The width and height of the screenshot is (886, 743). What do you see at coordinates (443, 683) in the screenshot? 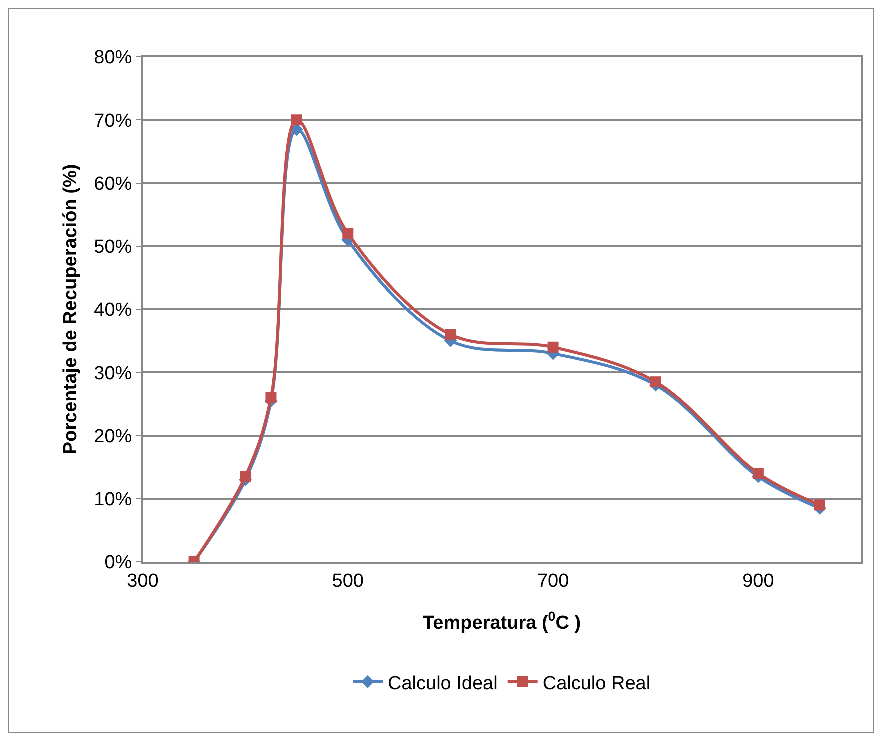
I see `legend-label: Calculo Ideal` at bounding box center [443, 683].